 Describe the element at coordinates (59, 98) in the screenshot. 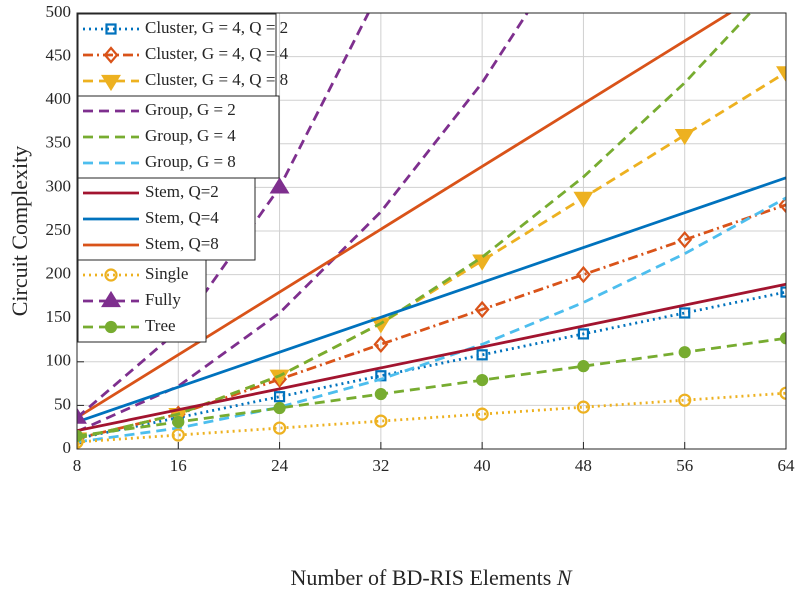

I see `y-tick-label: 400` at that location.